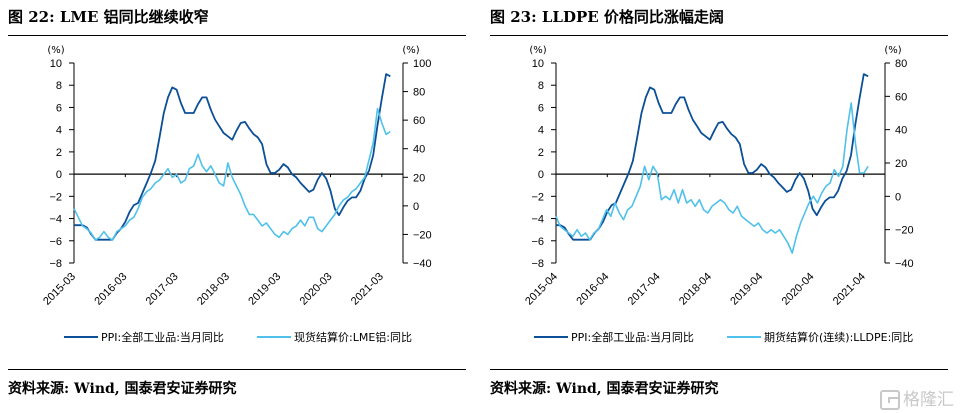 This screenshot has height=413, width=960. I want to click on x-tick-label: 2020-03, so click(316, 289).